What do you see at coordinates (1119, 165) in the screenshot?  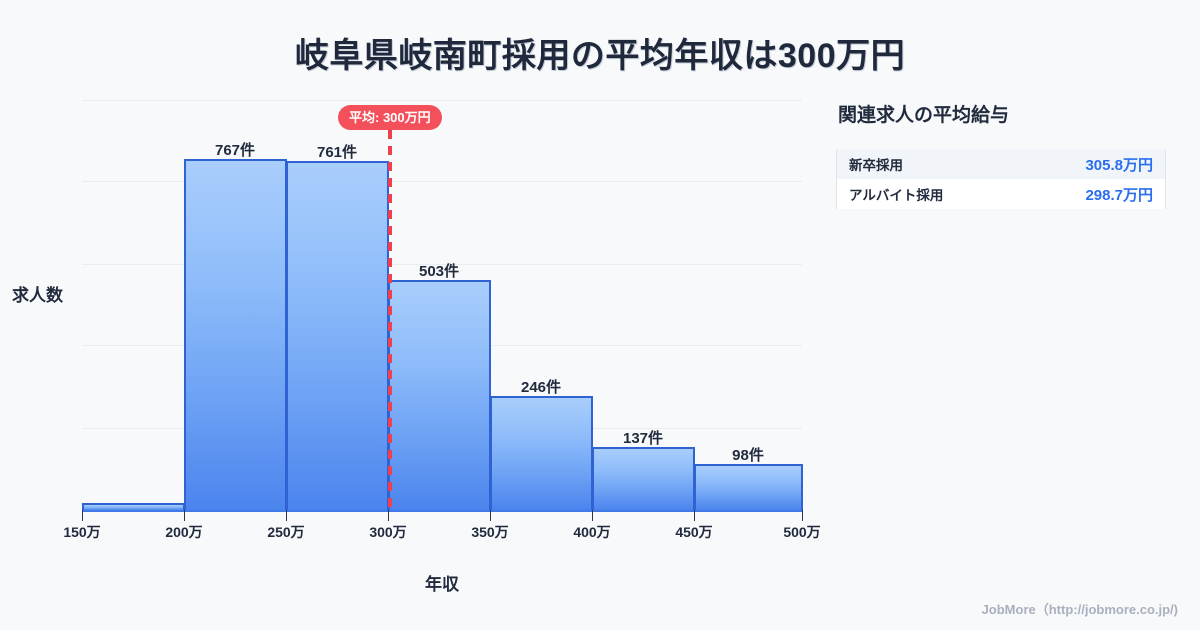 I see `row-value-shinsotsu: 305.8万円` at bounding box center [1119, 165].